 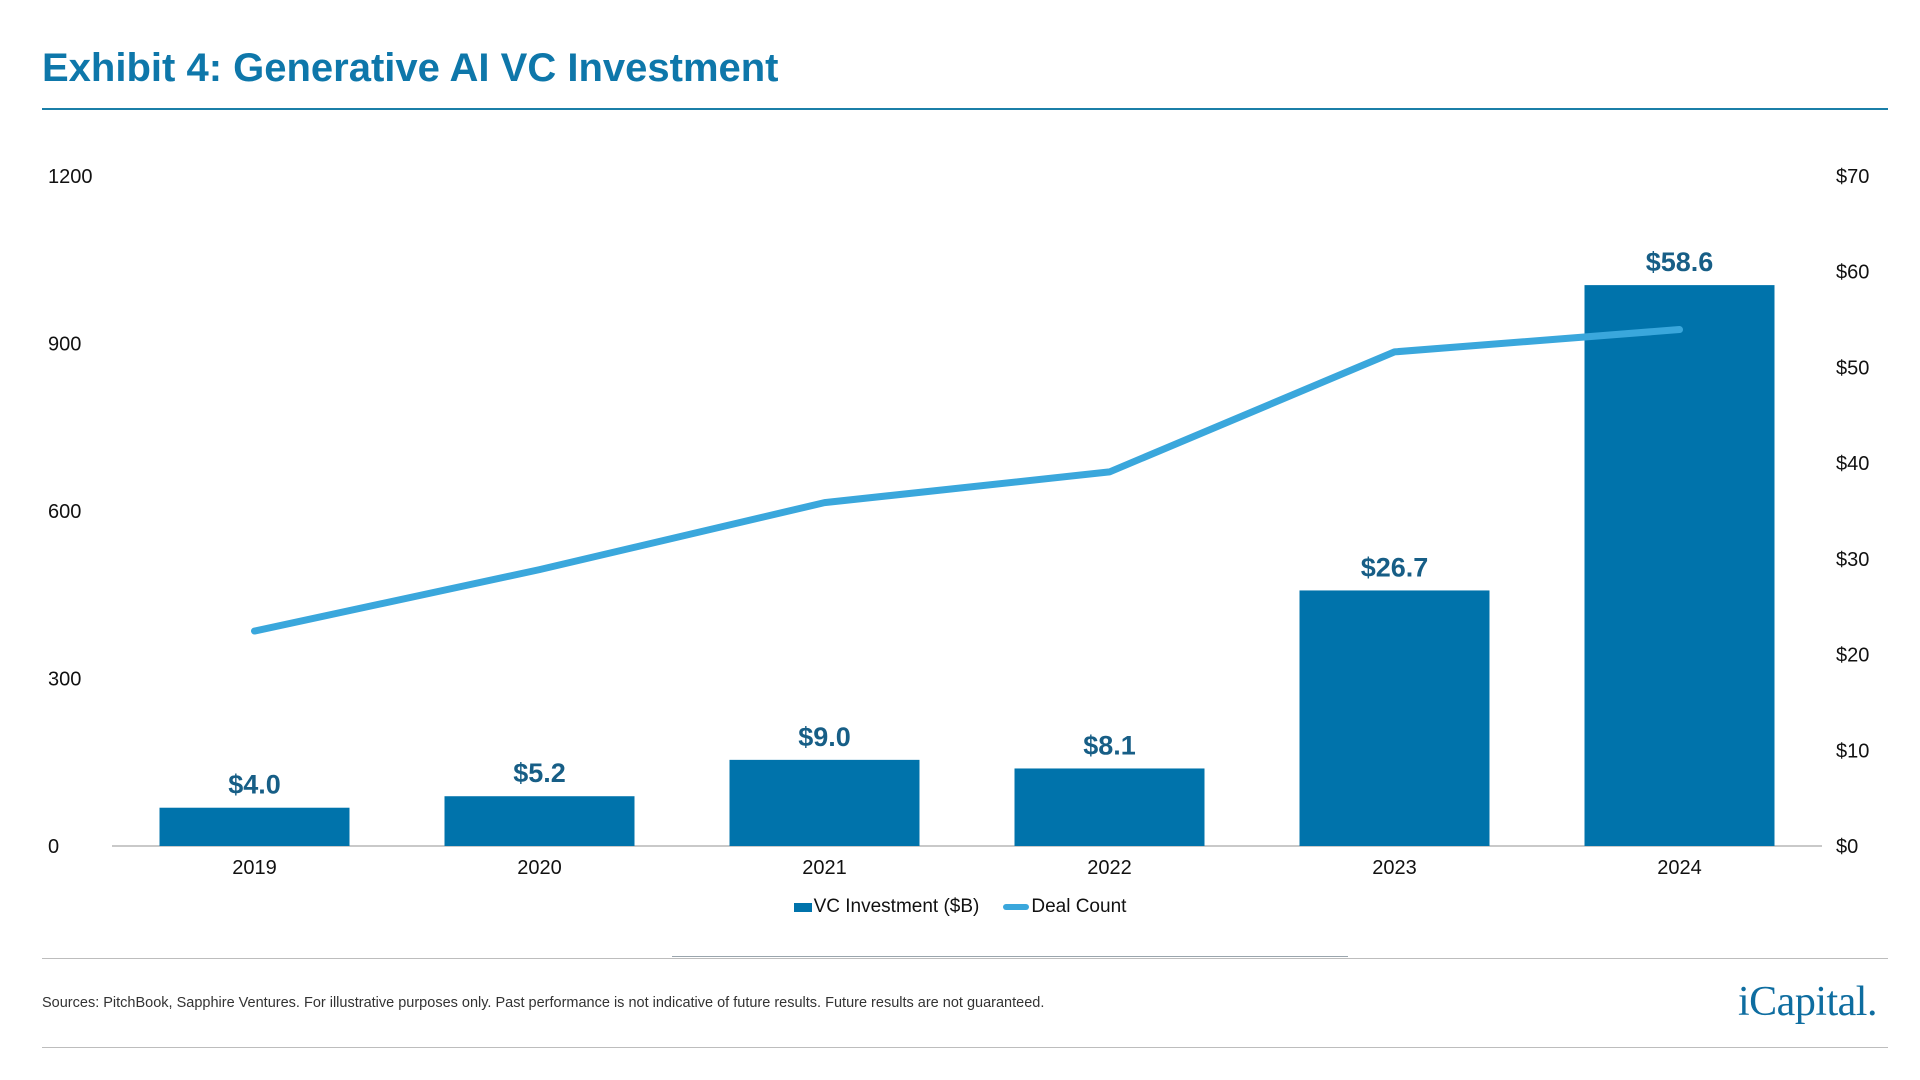 I want to click on left-axis-tick-label: 300, so click(x=64, y=680).